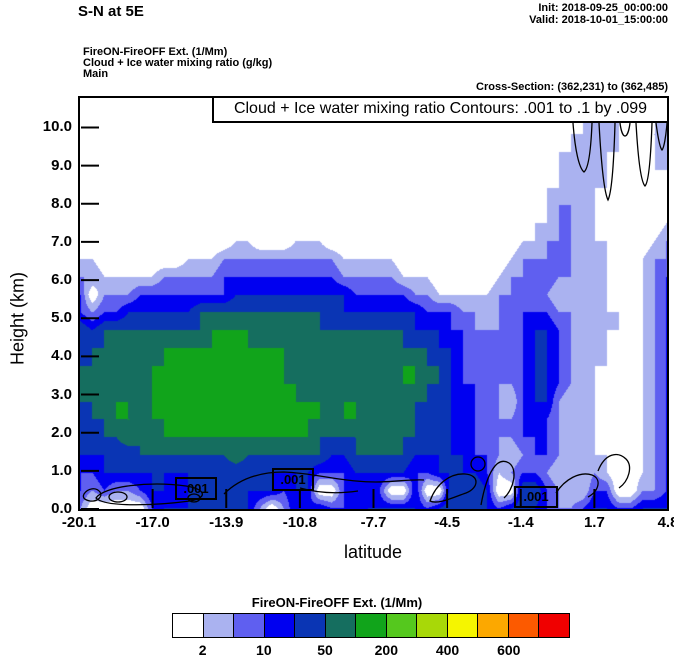 The width and height of the screenshot is (674, 668). Describe the element at coordinates (61, 356) in the screenshot. I see `y-tick-label: 4.0` at that location.